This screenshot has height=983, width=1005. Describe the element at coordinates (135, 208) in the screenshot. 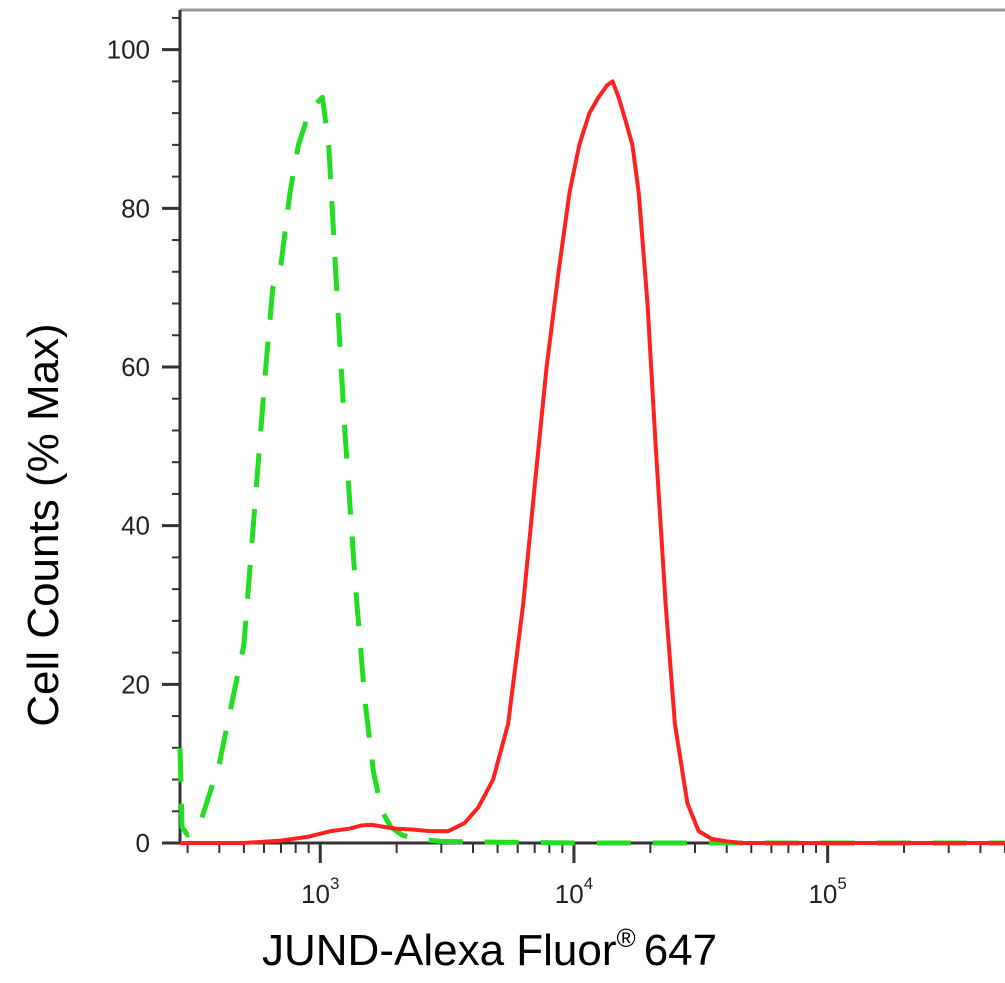

I see `y-tick-label: 80` at that location.